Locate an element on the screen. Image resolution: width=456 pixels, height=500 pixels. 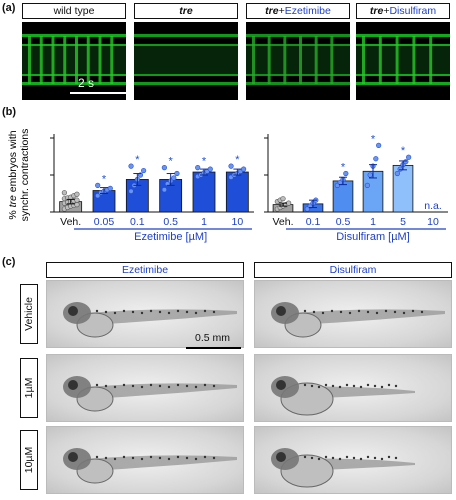
fish-scale-bar is located at coordinates (213, 348).